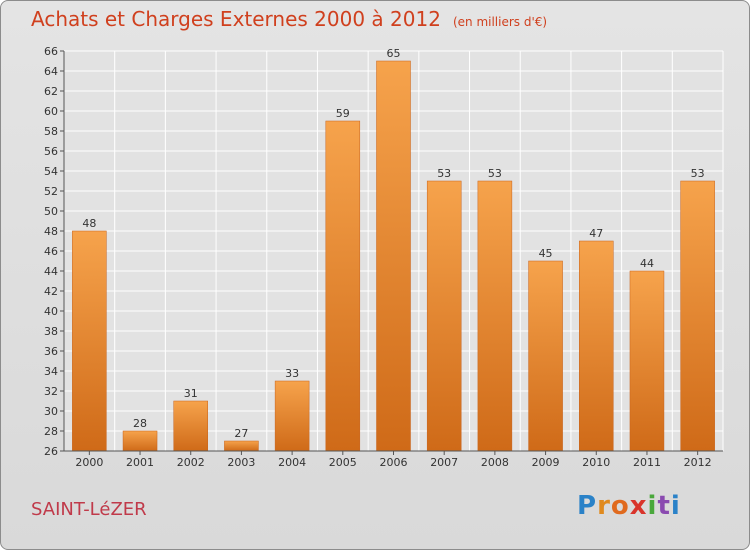 Image resolution: width=750 pixels, height=550 pixels. What do you see at coordinates (190, 426) in the screenshot?
I see `bar-2002` at bounding box center [190, 426].